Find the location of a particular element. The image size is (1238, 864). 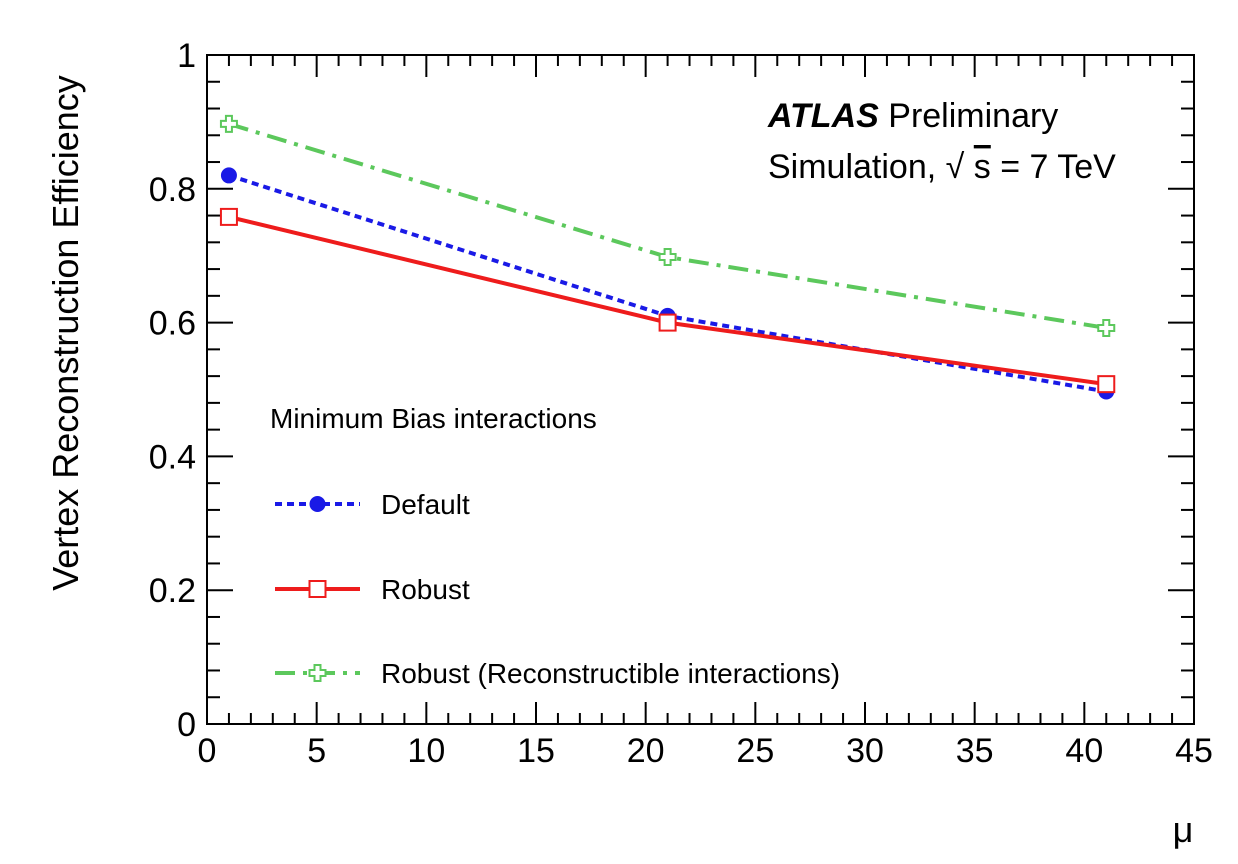

x-tick-label: 25 is located at coordinates (755, 751).